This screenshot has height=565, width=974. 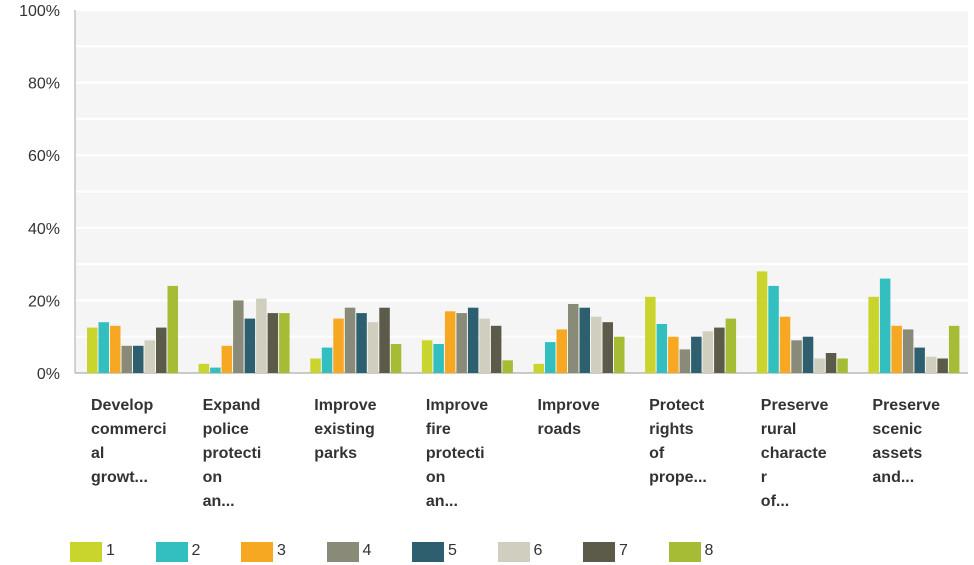 I want to click on legend-label: 4, so click(x=367, y=550).